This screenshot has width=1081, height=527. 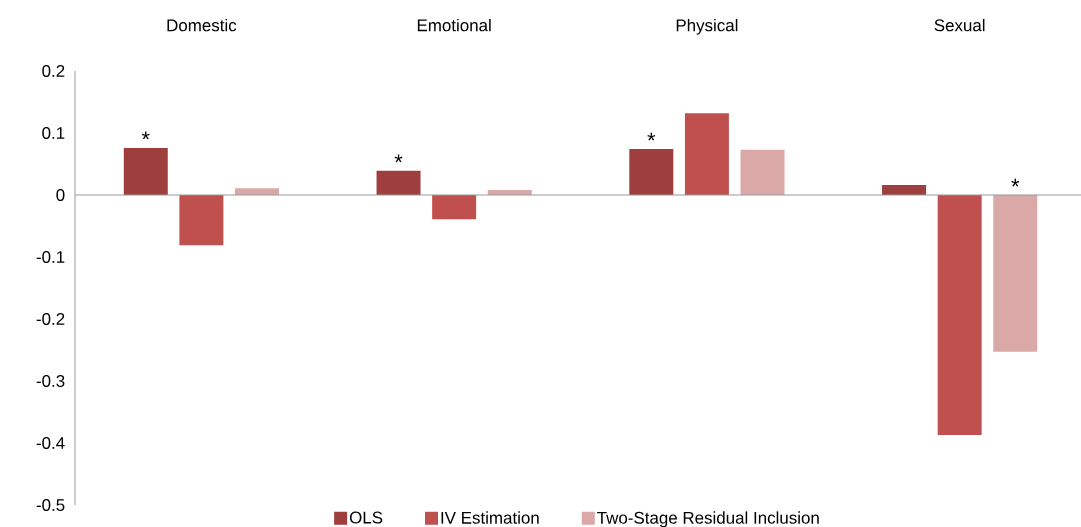 I want to click on y-tick-label: -0.1, so click(x=50, y=257).